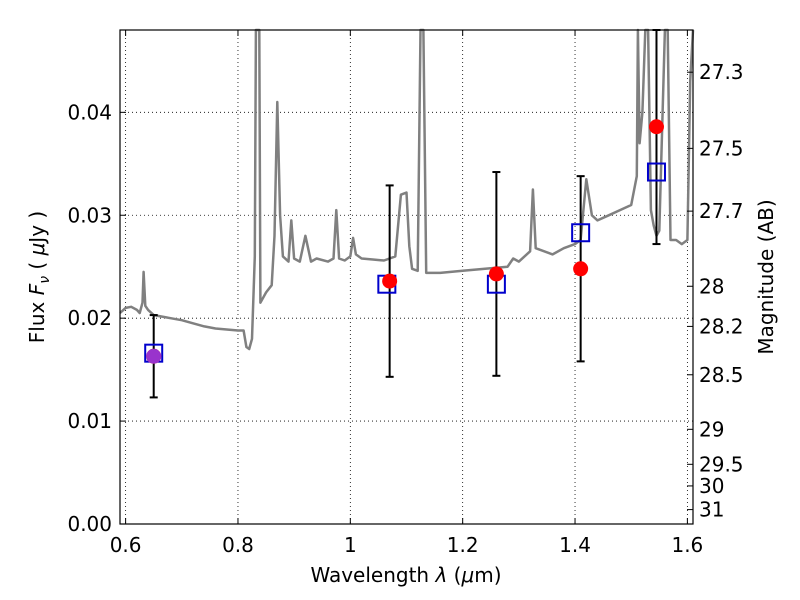 The width and height of the screenshot is (800, 600). I want to click on y2-axis-title: Magnitude (AB), so click(766, 276).